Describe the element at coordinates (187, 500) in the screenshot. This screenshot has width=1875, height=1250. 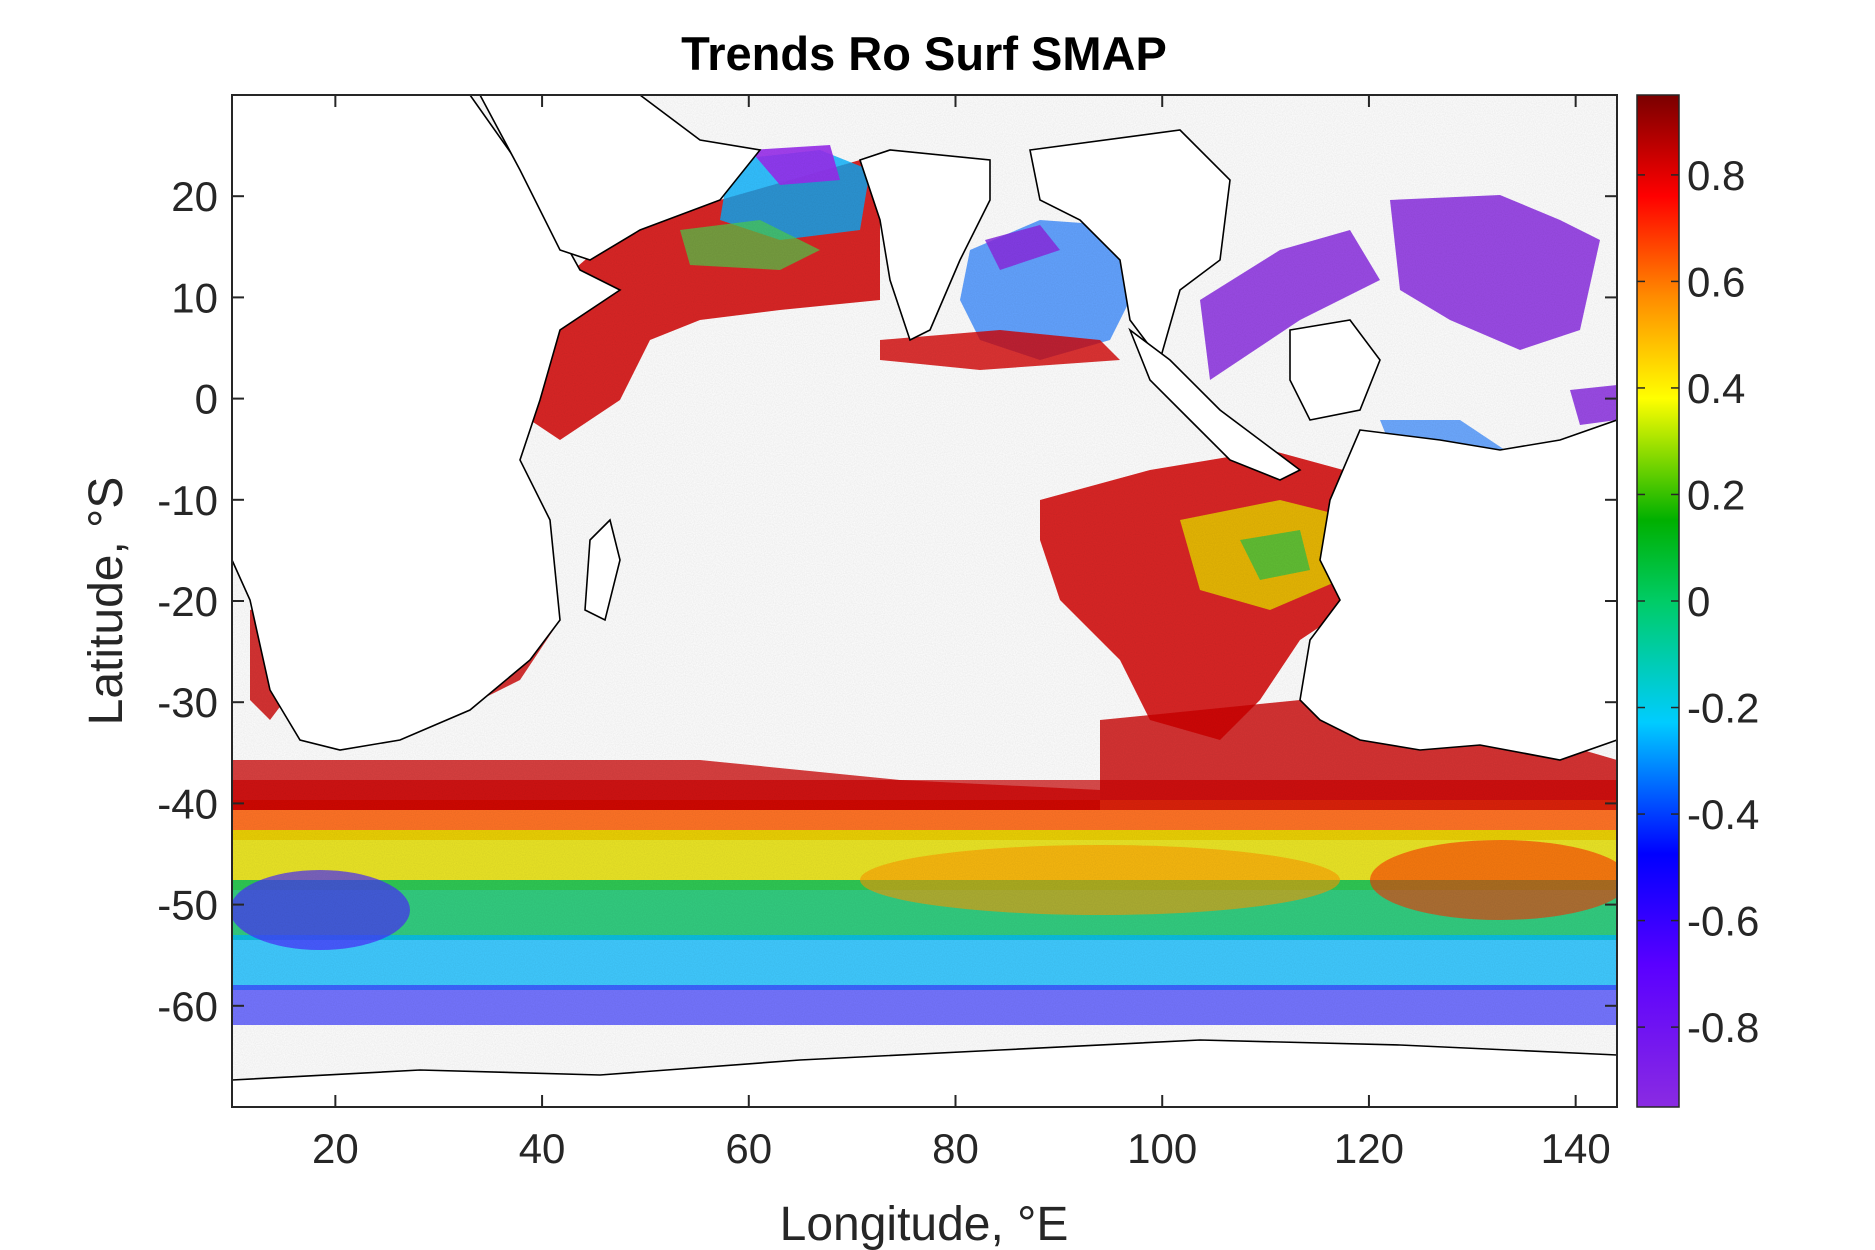
I see `y-tick-label: -10` at that location.